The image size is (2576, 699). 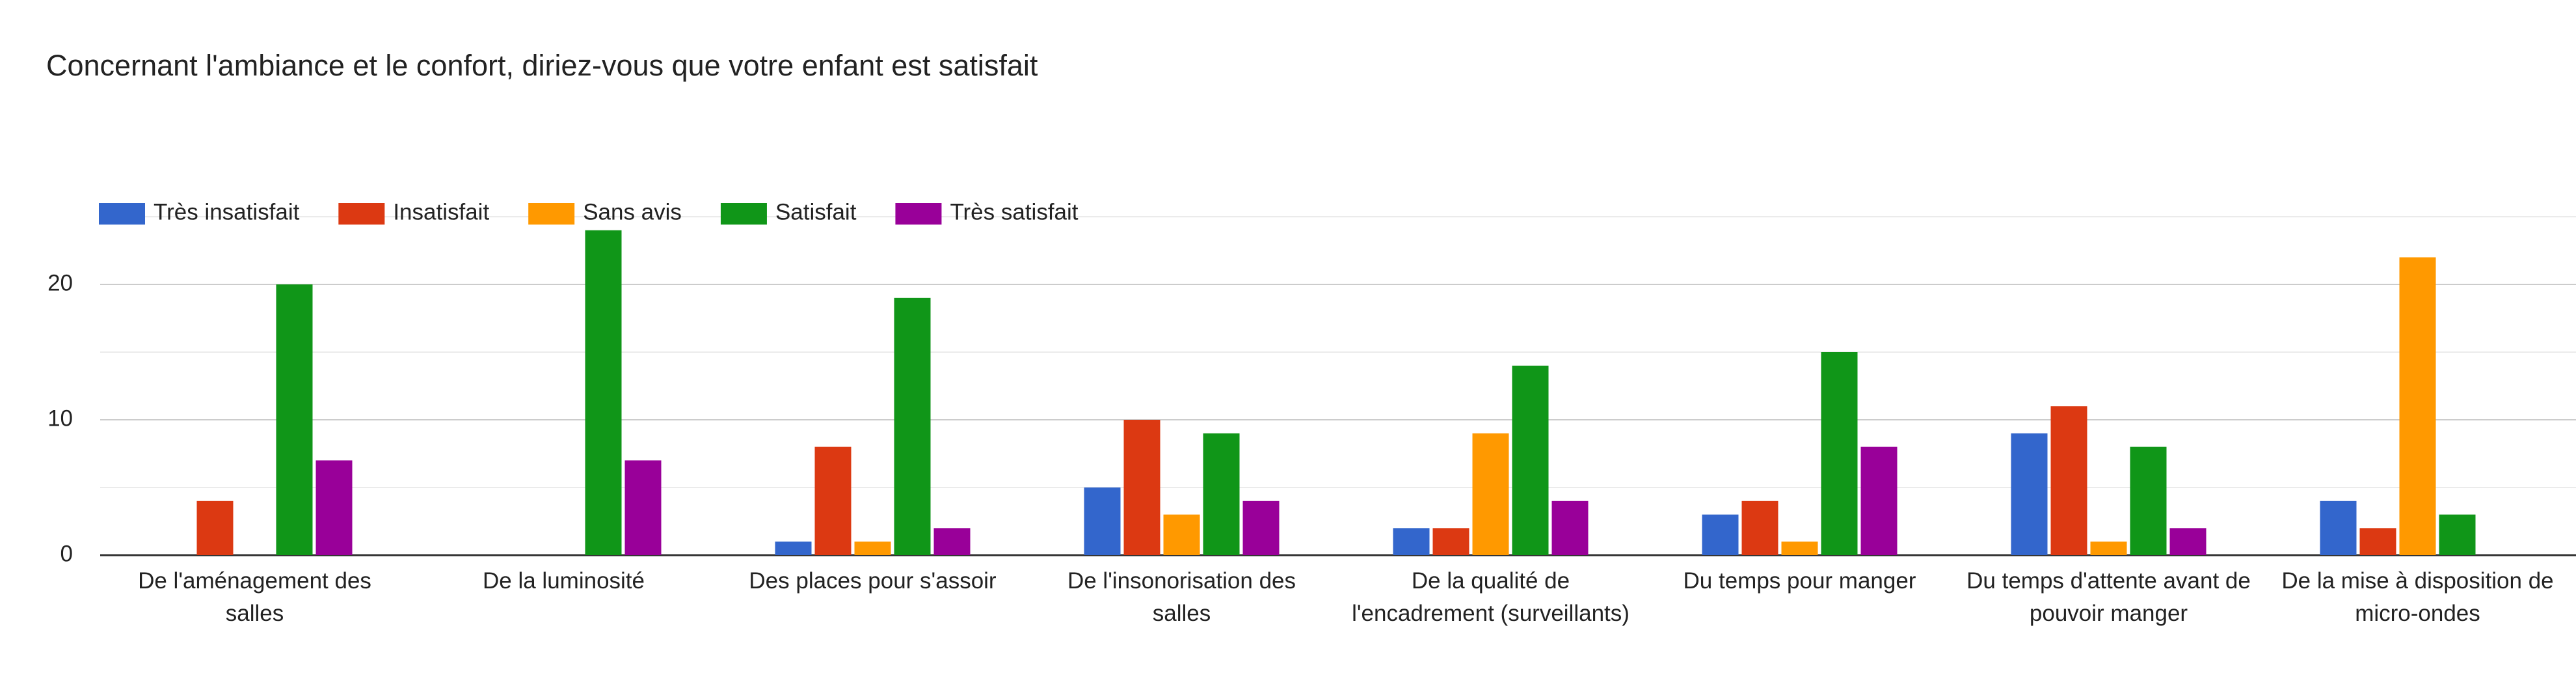 I want to click on y-tick-label: 10, so click(x=60, y=418).